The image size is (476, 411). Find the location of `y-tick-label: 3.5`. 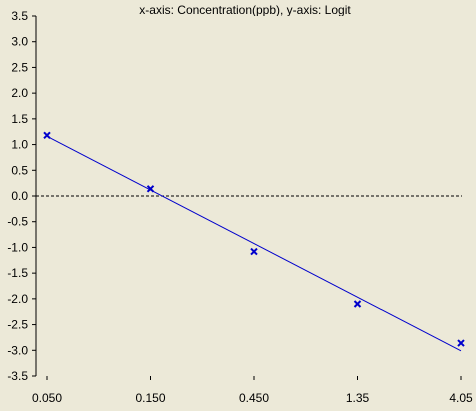

y-tick-label: 3.5 is located at coordinates (19, 16).